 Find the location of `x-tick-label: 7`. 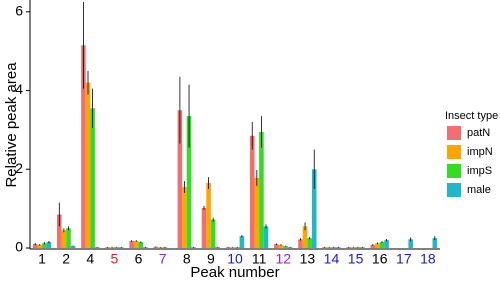

x-tick-label: 7 is located at coordinates (163, 259).